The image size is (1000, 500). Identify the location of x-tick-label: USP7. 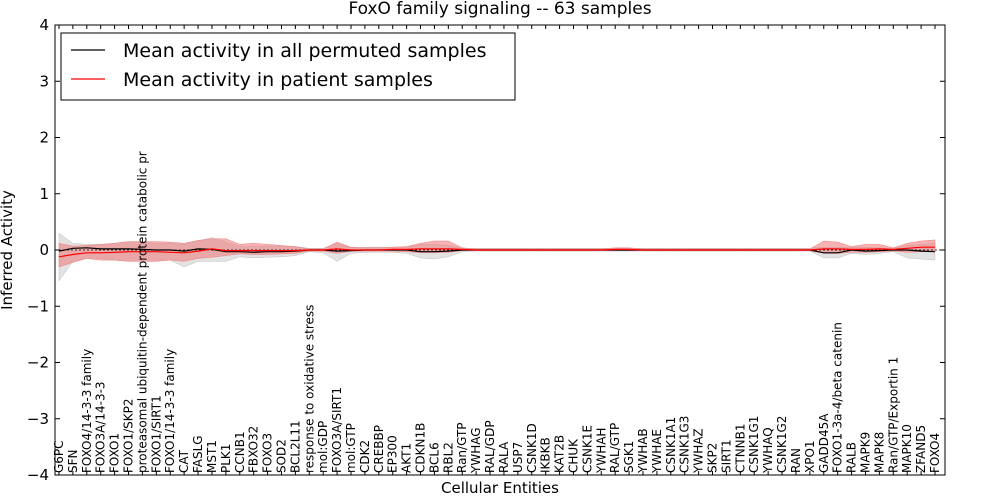
(518, 457).